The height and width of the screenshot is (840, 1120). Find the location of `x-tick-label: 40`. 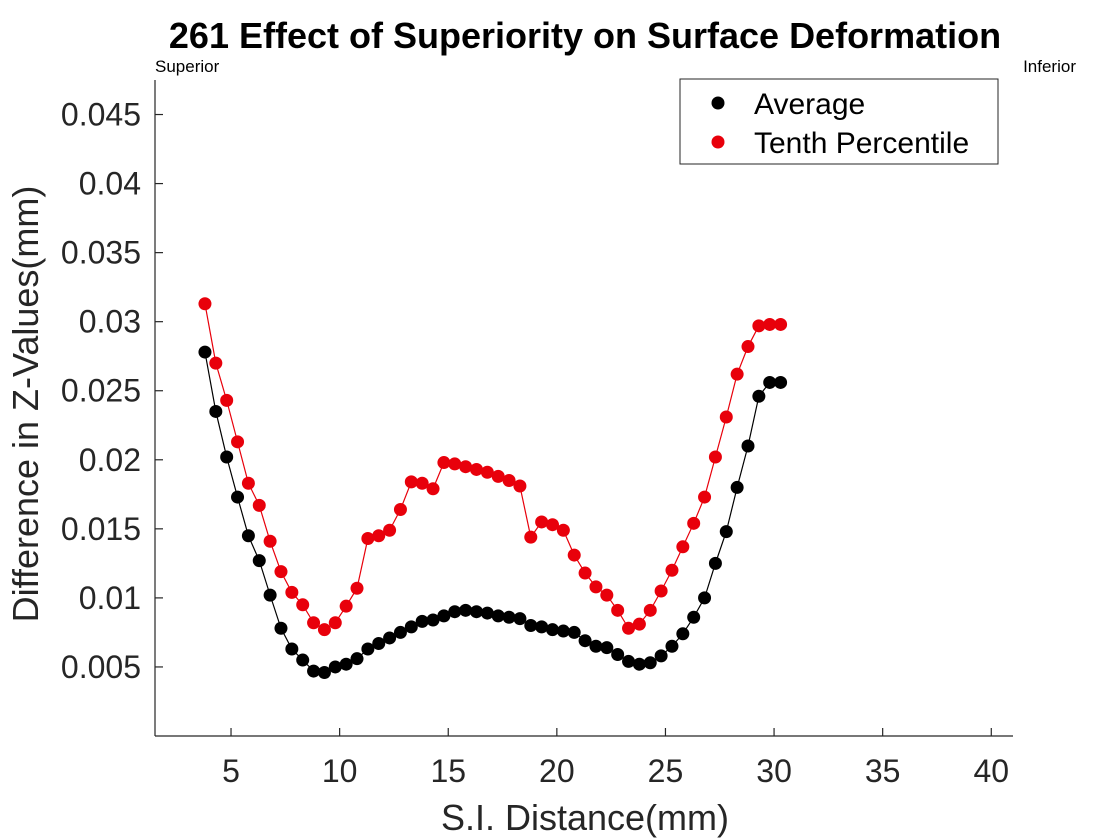

x-tick-label: 40 is located at coordinates (991, 771).